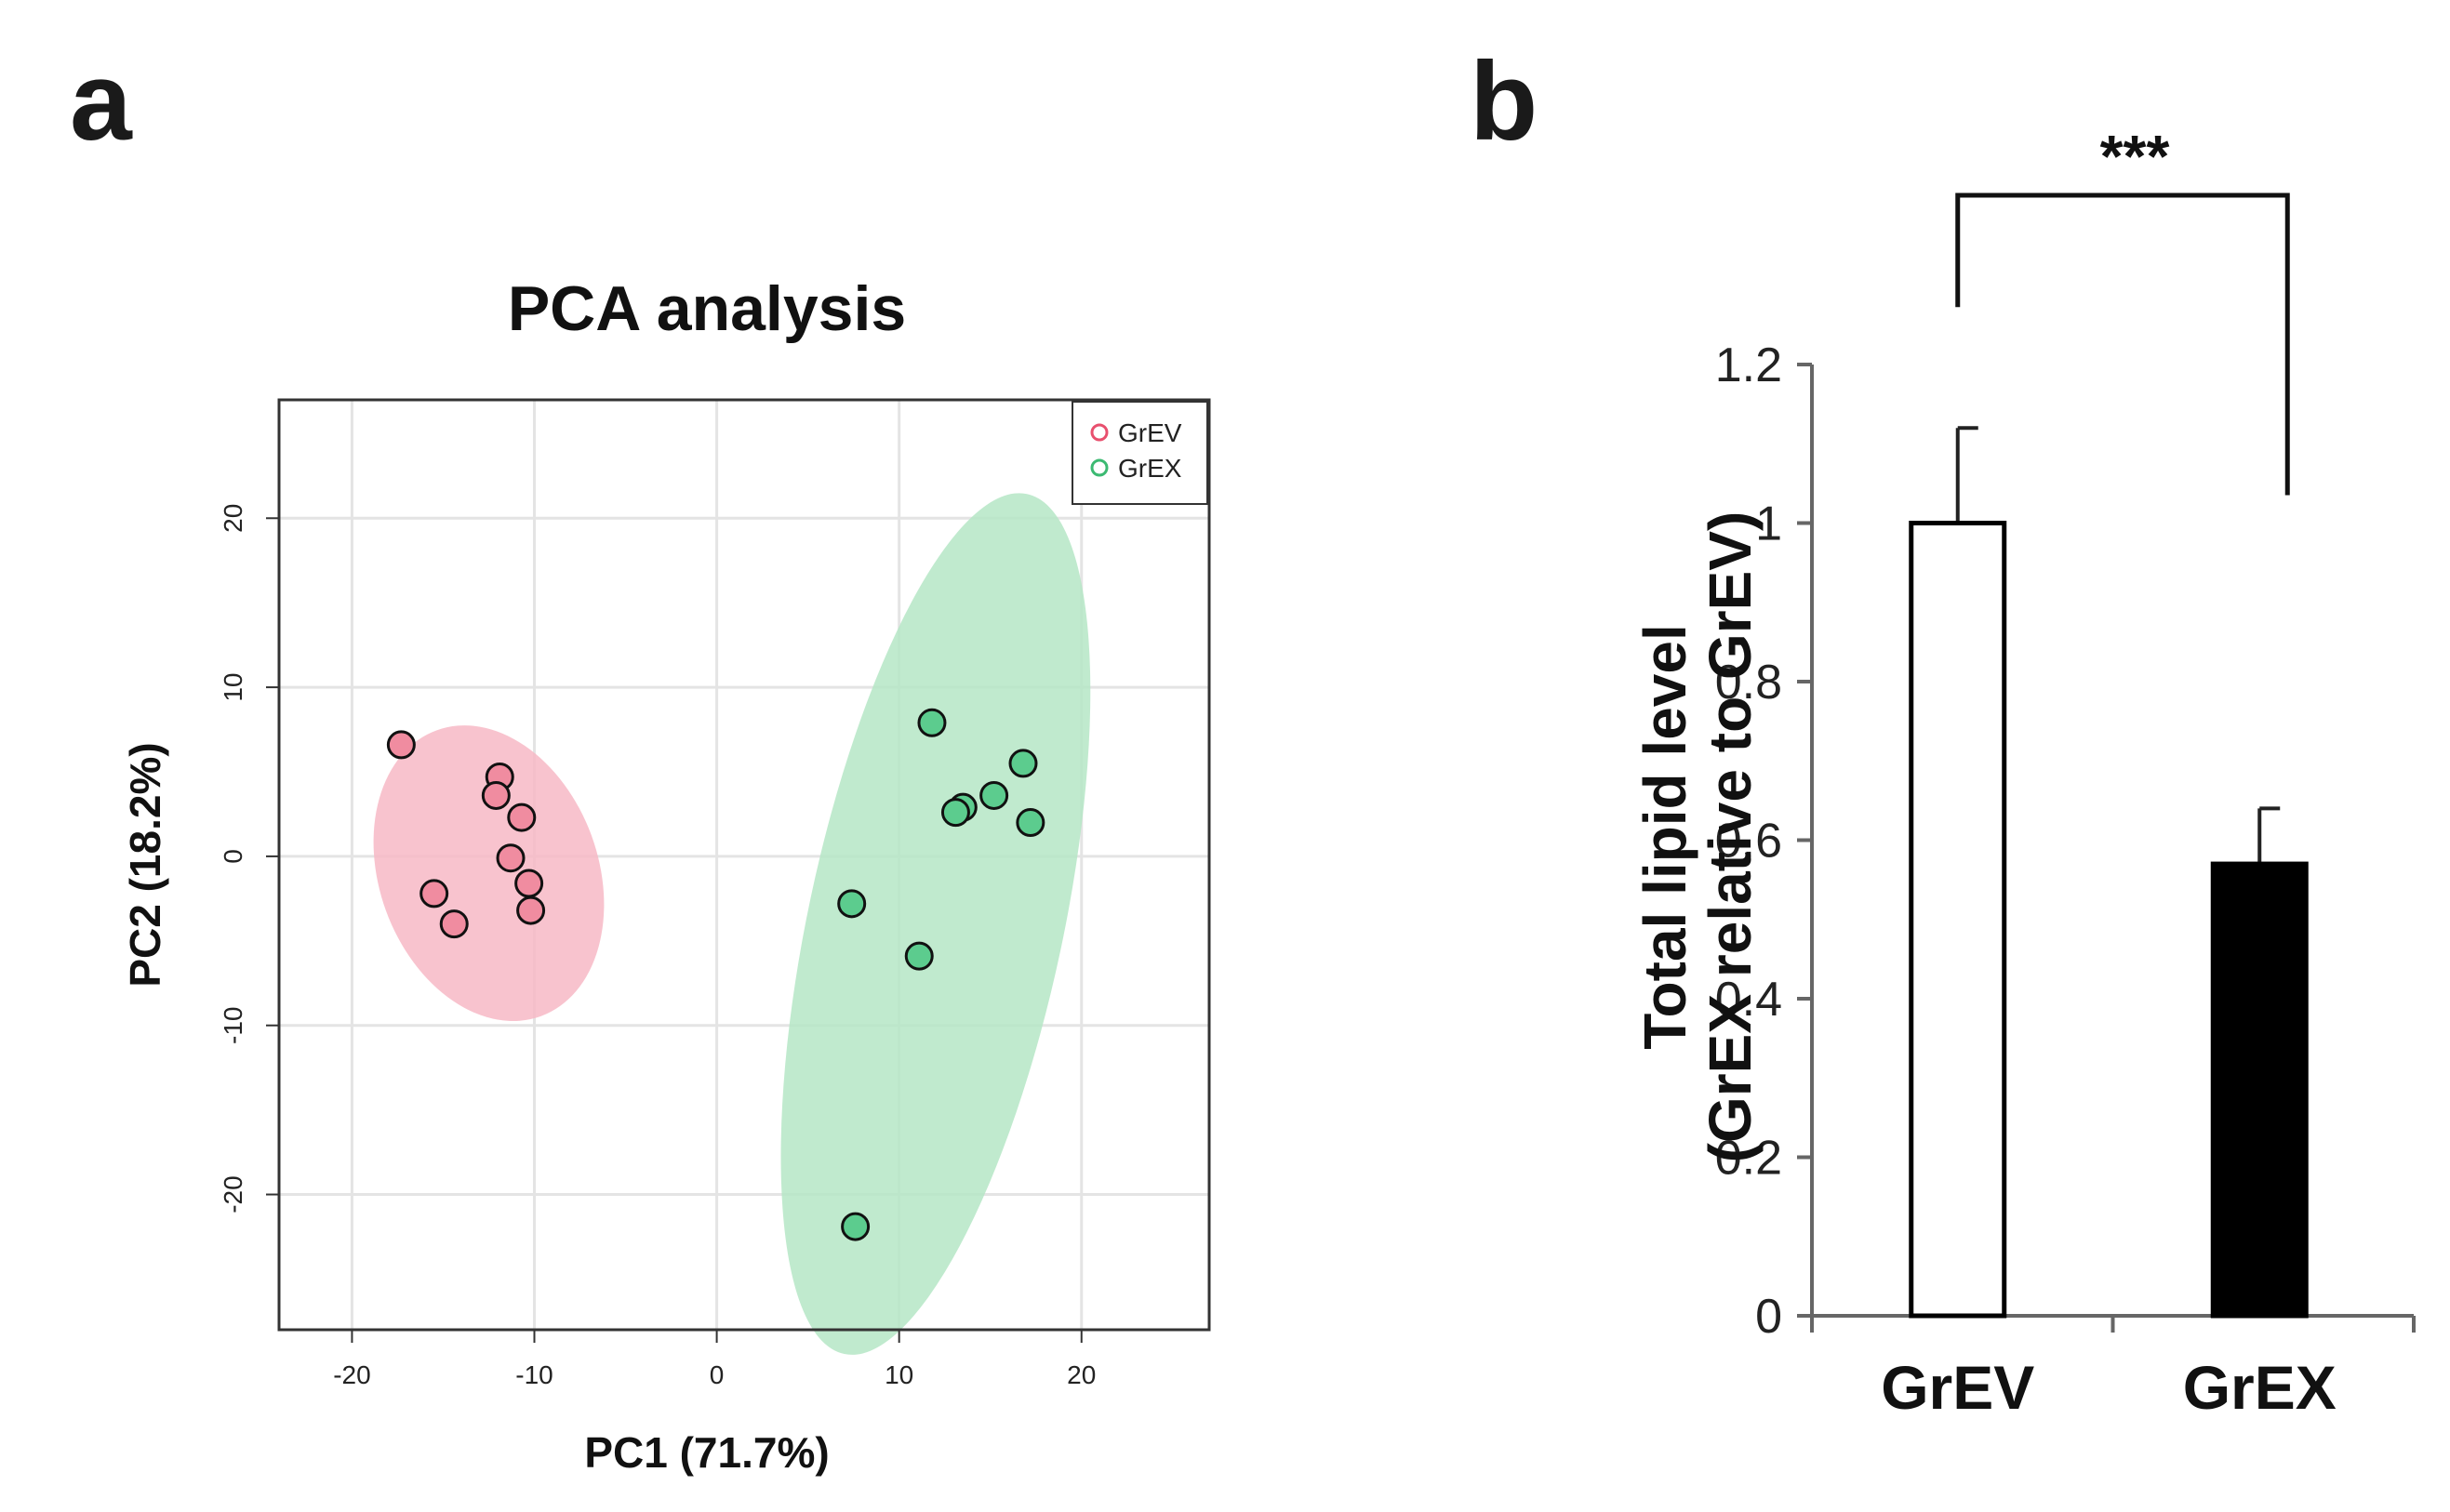  I want to click on legend-grev-marker, so click(1099, 432).